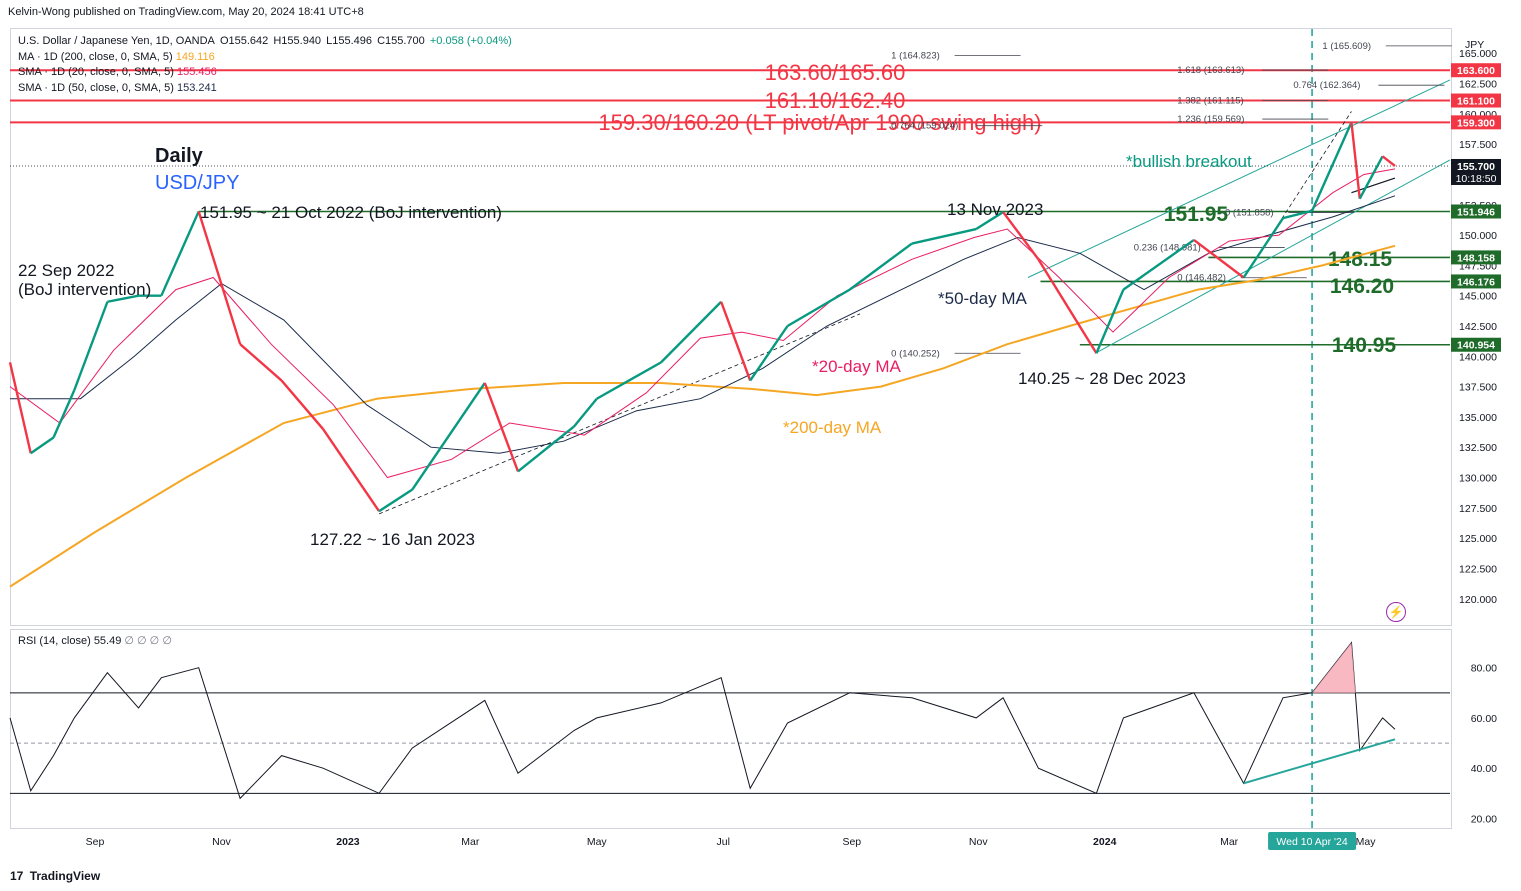 This screenshot has width=1521, height=891. I want to click on annotation-7: *50-day MA, so click(982, 298).